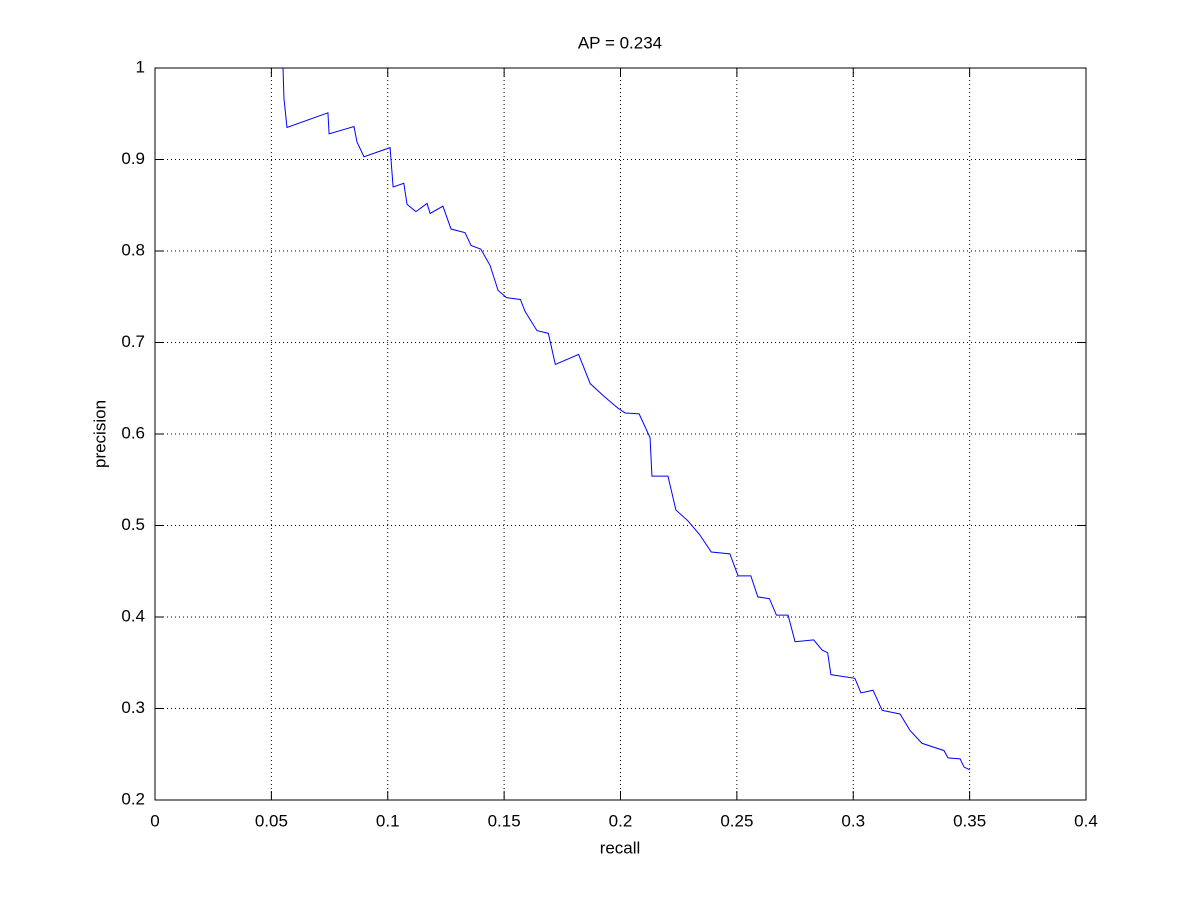  I want to click on y-tick-label: 0.2, so click(133, 798).